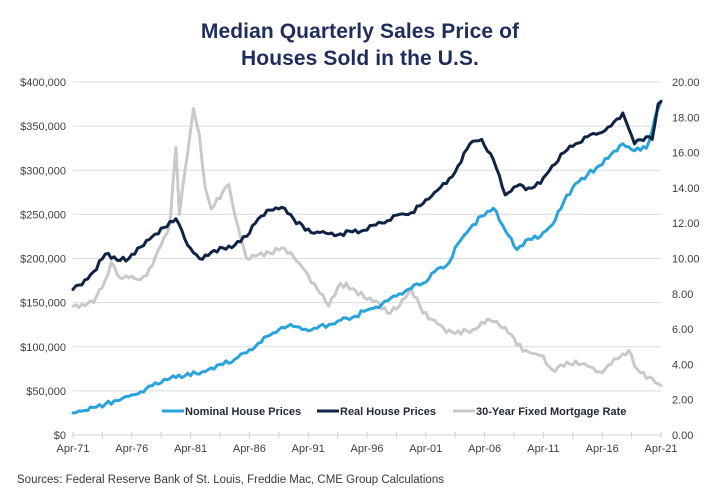 This screenshot has width=720, height=500. I want to click on y-left-tick-label: $350,000, so click(43, 127).